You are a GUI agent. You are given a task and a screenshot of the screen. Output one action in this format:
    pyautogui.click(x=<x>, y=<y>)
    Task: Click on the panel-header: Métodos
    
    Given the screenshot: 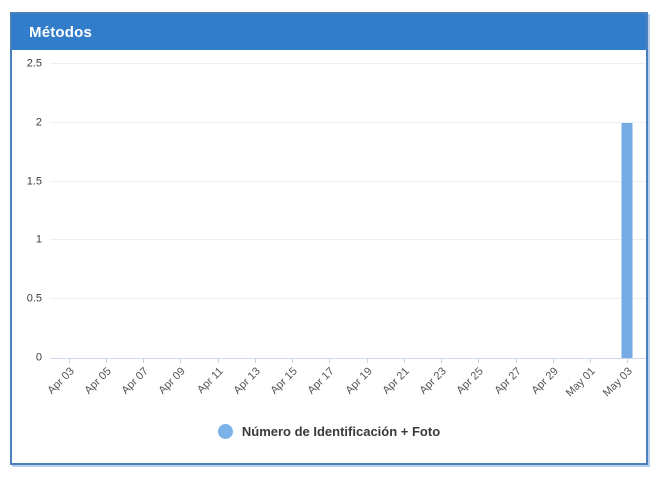 What is the action you would take?
    pyautogui.click(x=329, y=32)
    